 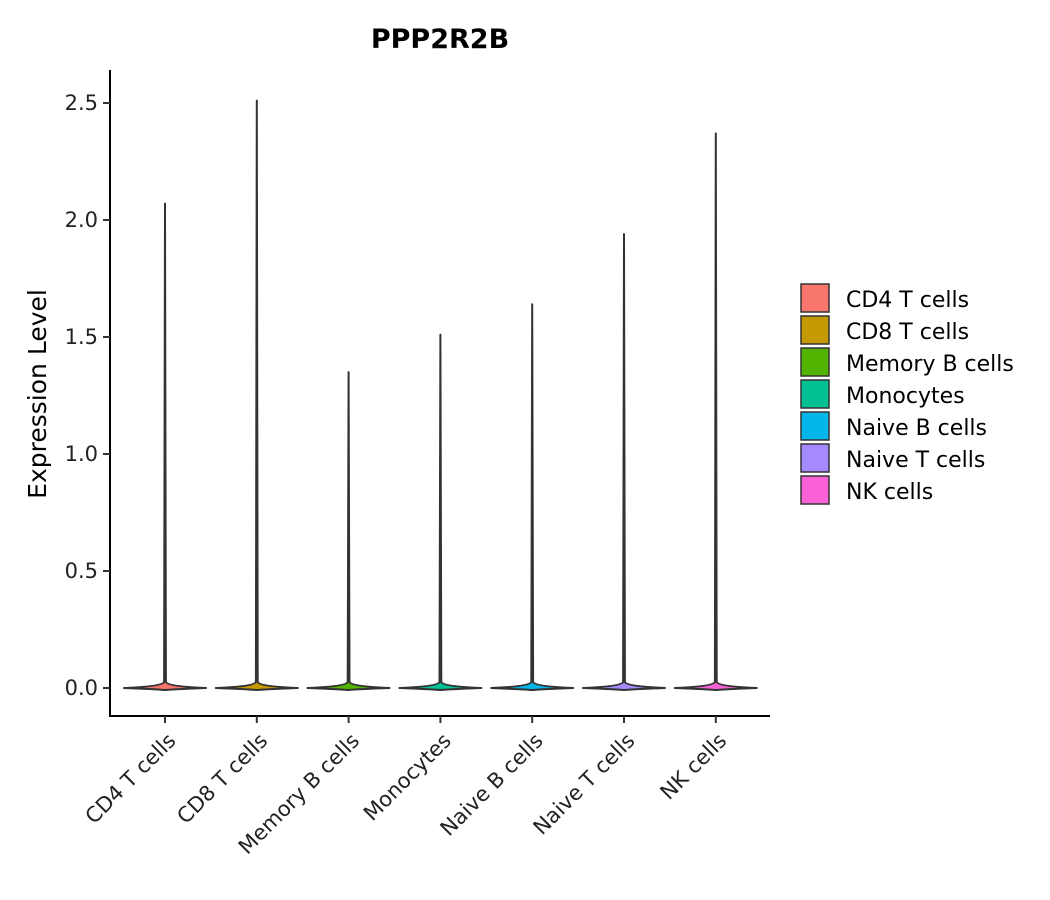 I want to click on legend-label: CD4 T cells, so click(x=907, y=300).